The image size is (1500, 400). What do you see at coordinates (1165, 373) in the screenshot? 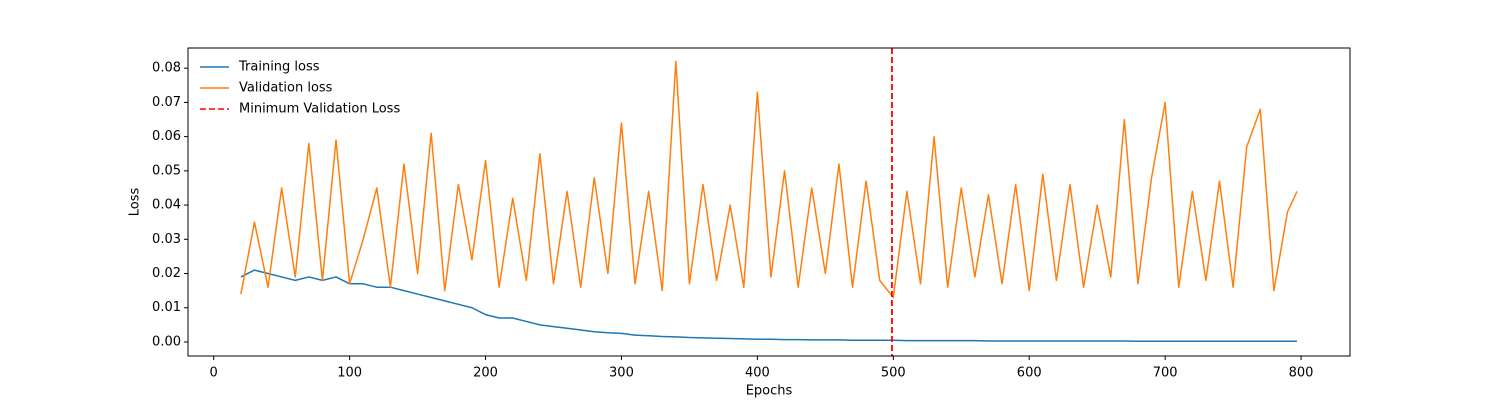
I see `x-tick-label: 700` at bounding box center [1165, 373].